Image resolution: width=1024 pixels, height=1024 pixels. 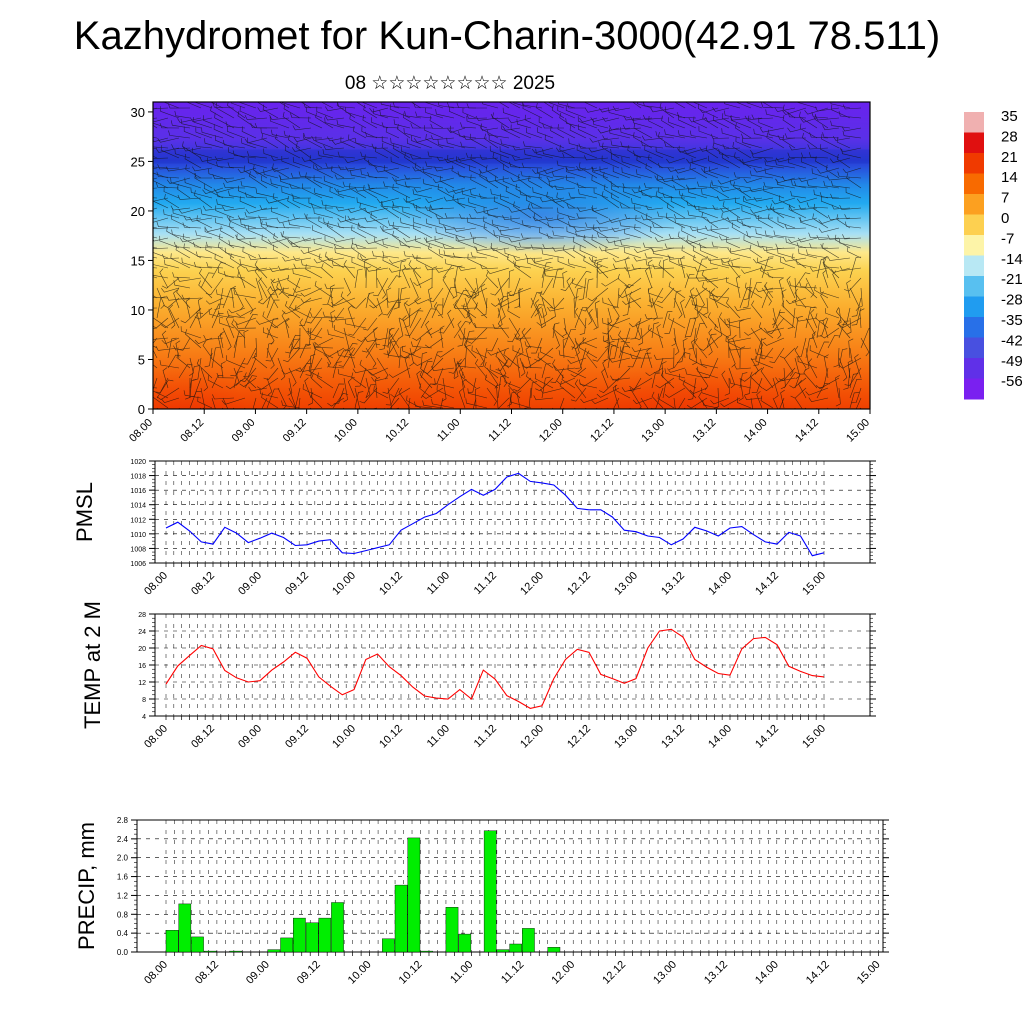 I want to click on x-tick-label: 12.00, so click(x=532, y=737).